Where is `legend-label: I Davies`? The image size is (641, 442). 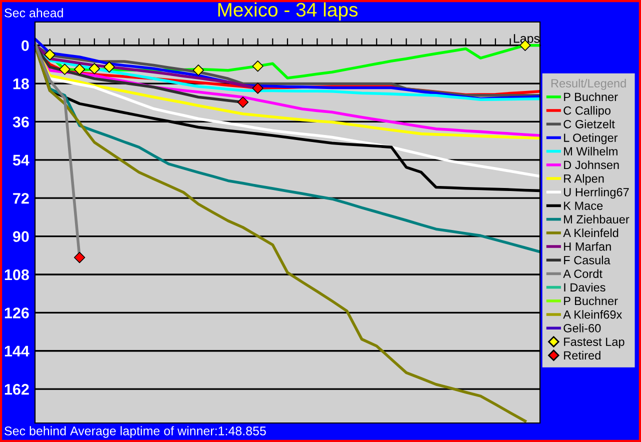 legend-label: I Davies is located at coordinates (585, 287).